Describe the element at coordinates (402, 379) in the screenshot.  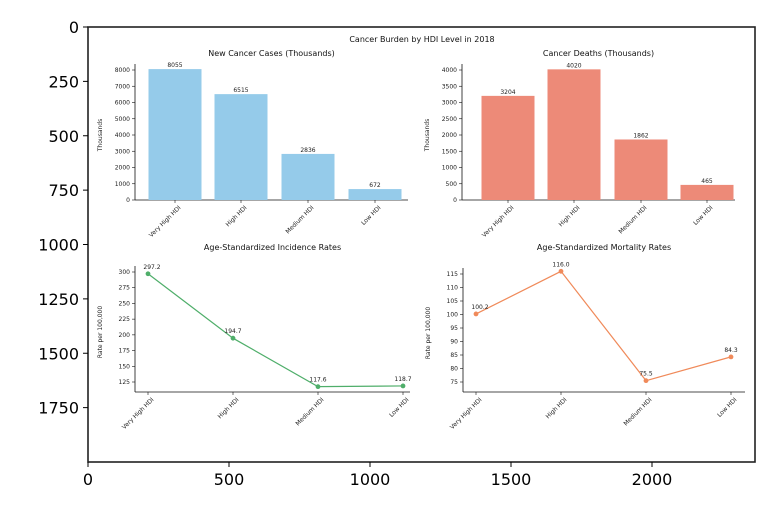
I see `data-label: 118.7` at that location.